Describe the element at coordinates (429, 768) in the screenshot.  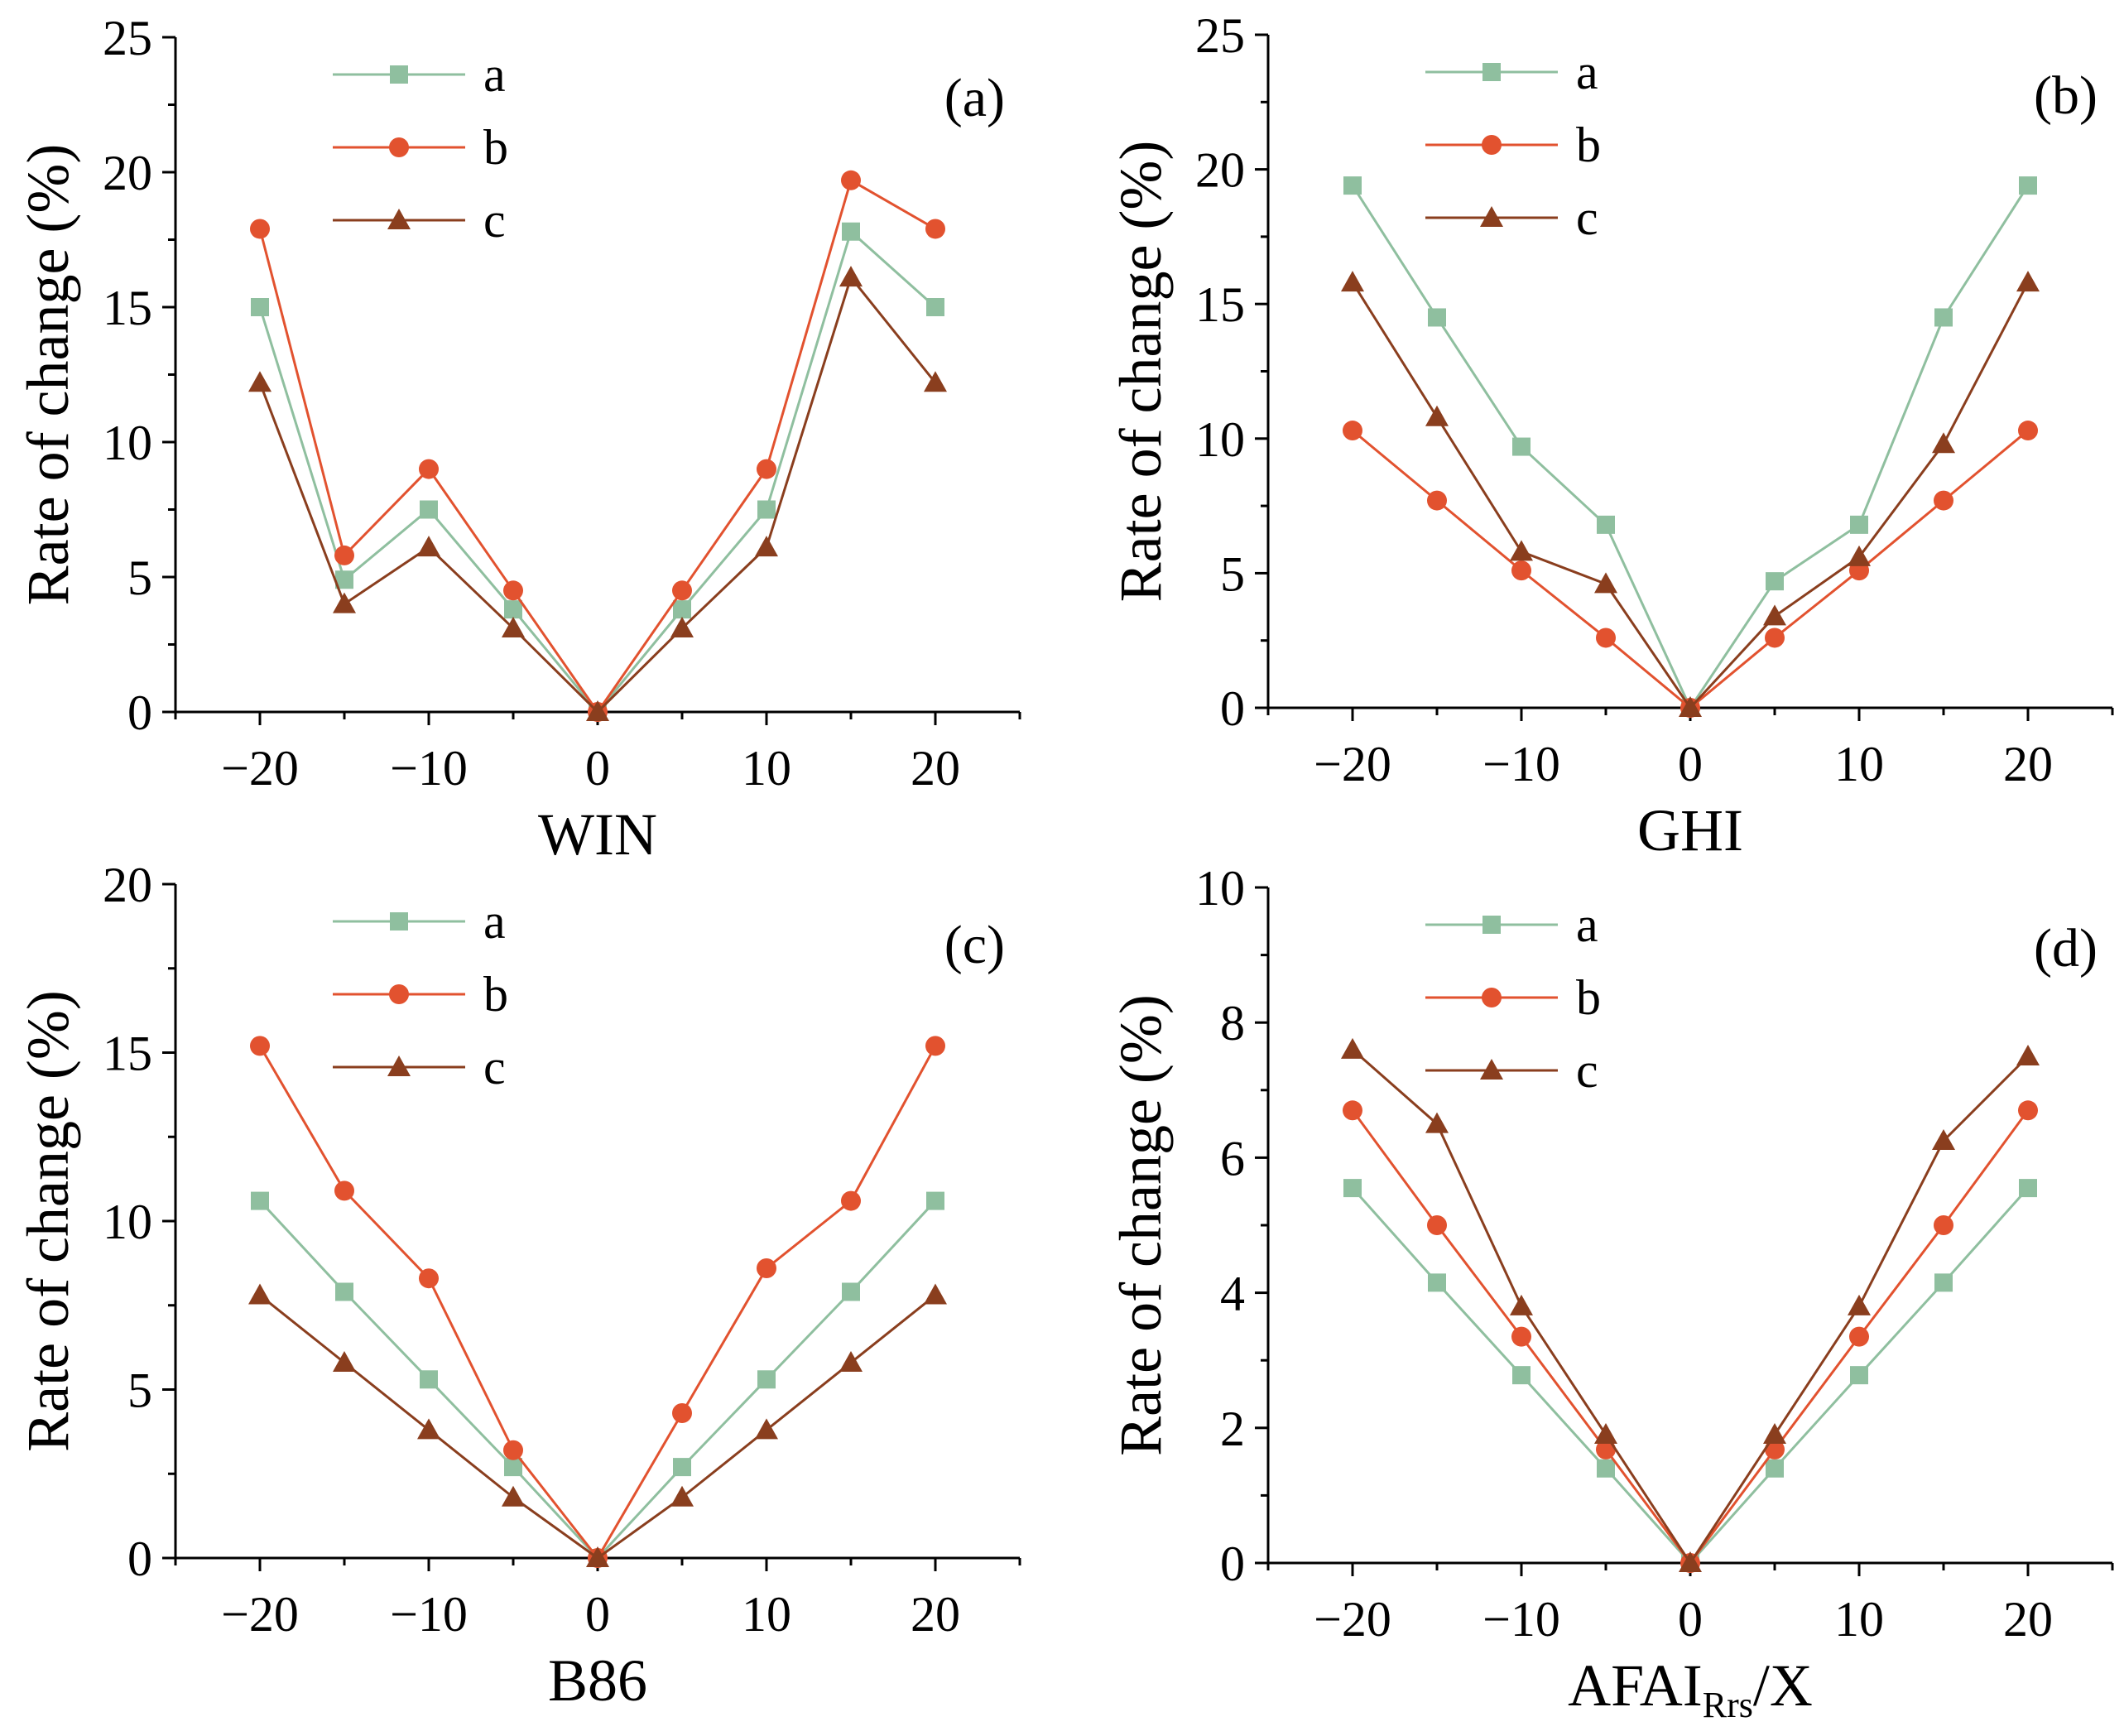
I see `x-tick-label: −10` at that location.